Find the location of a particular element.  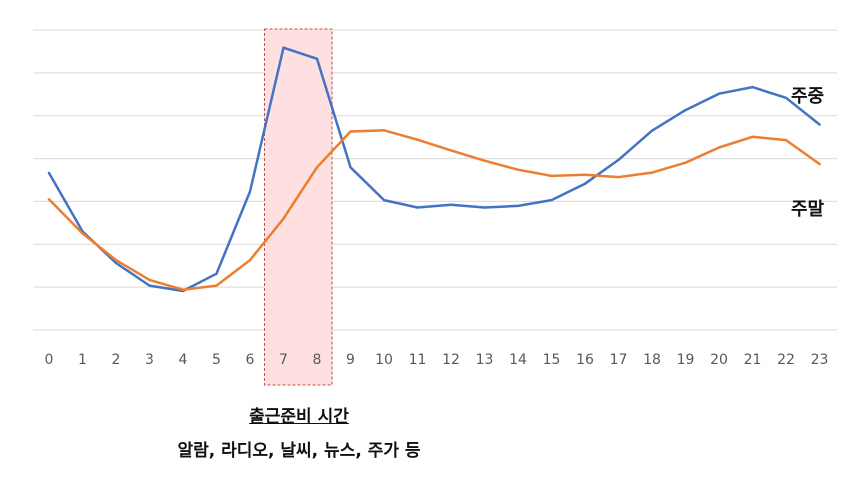

x-tick-label: 14 is located at coordinates (518, 360).